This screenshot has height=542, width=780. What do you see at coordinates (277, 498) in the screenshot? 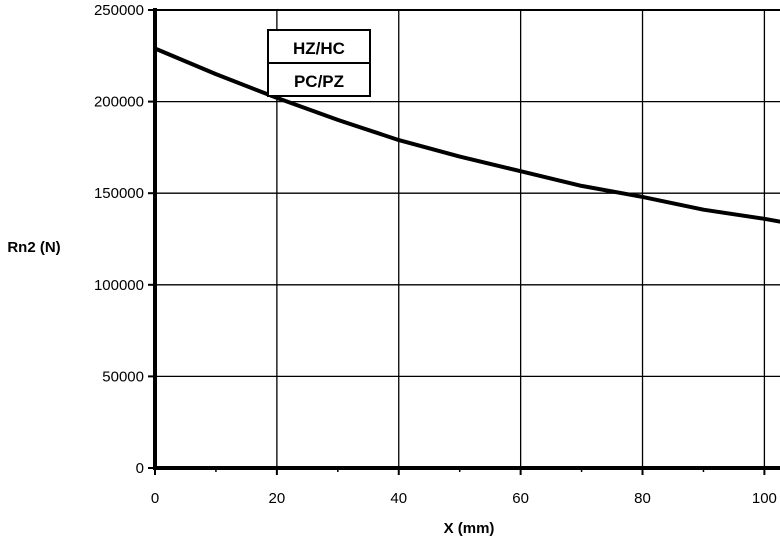
I see `x-tick-label: 20` at bounding box center [277, 498].